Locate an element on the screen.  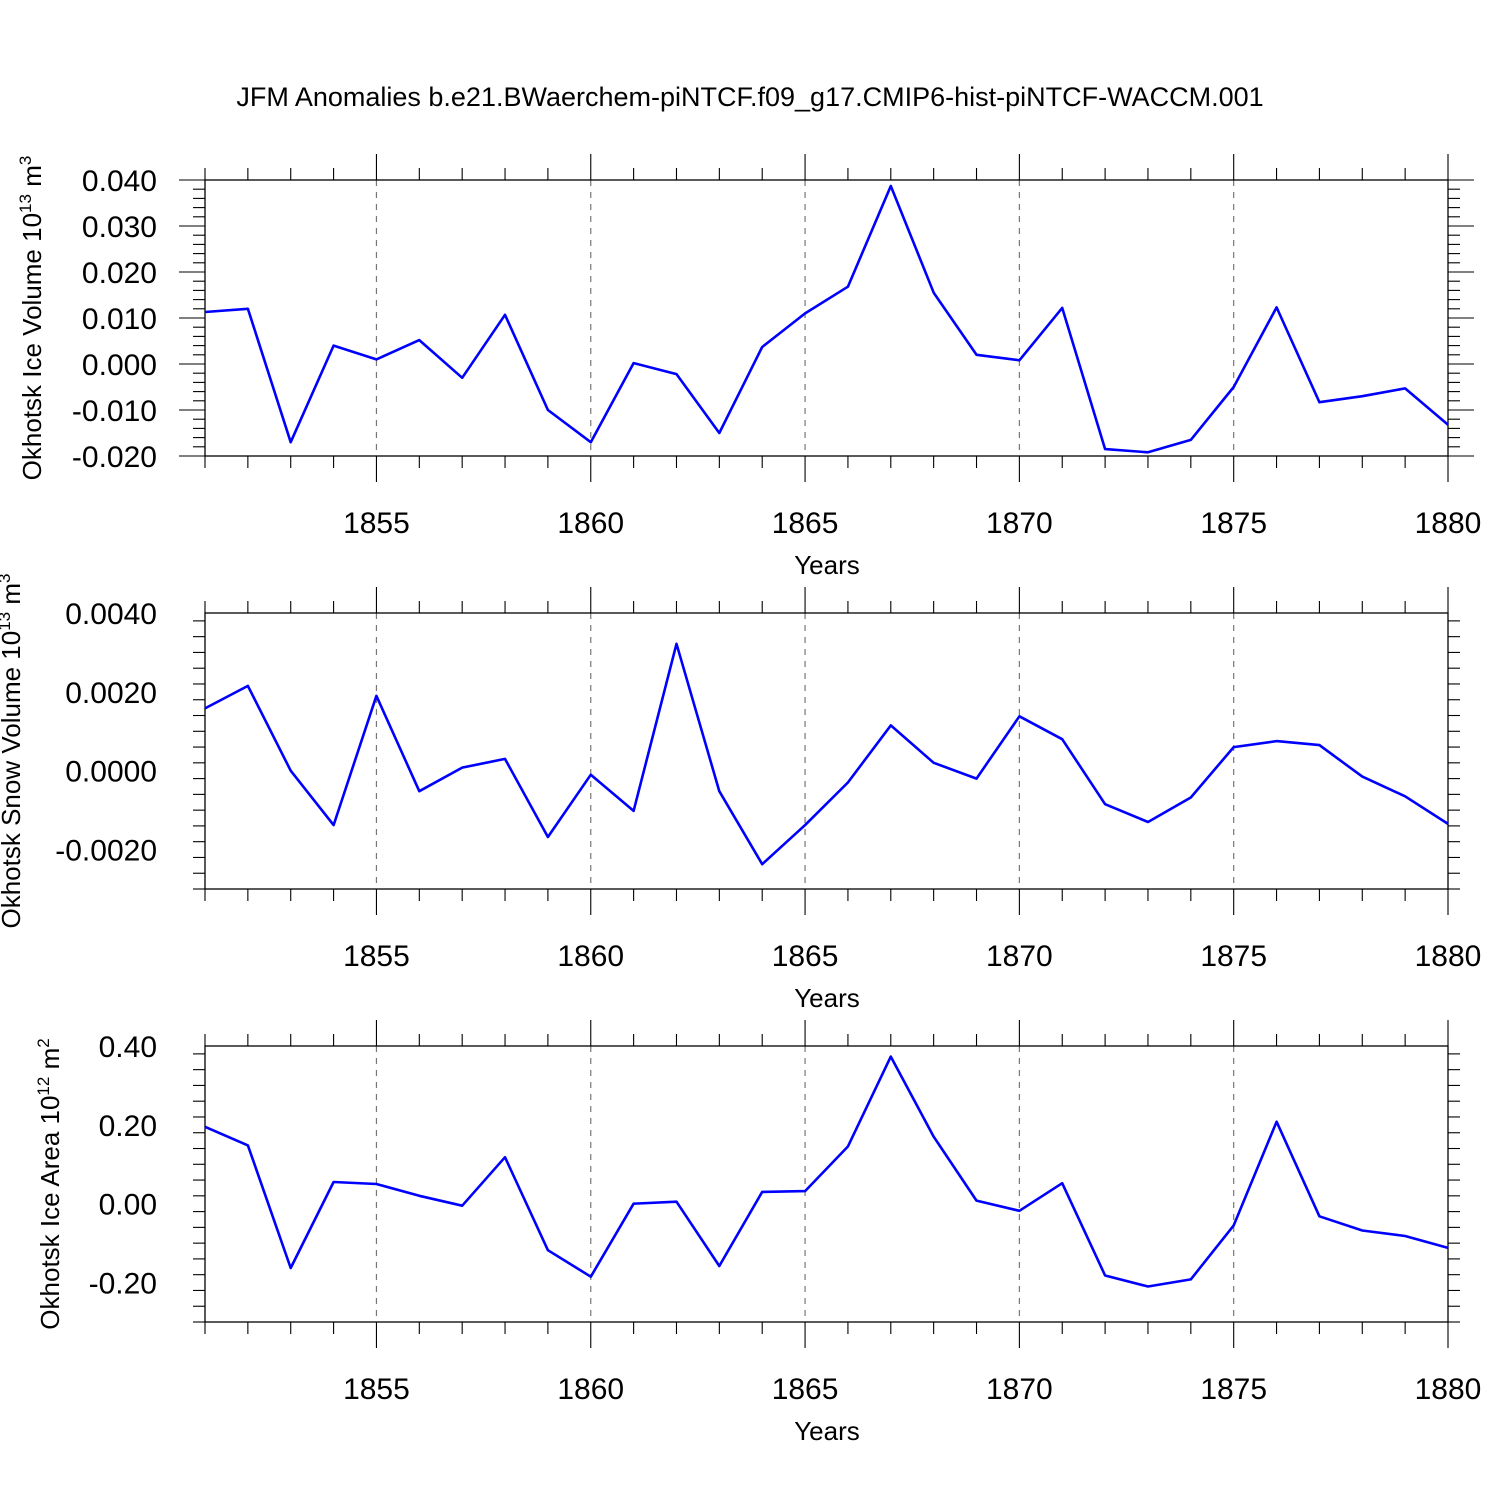
y-tick-label: 0.030 is located at coordinates (119, 227).